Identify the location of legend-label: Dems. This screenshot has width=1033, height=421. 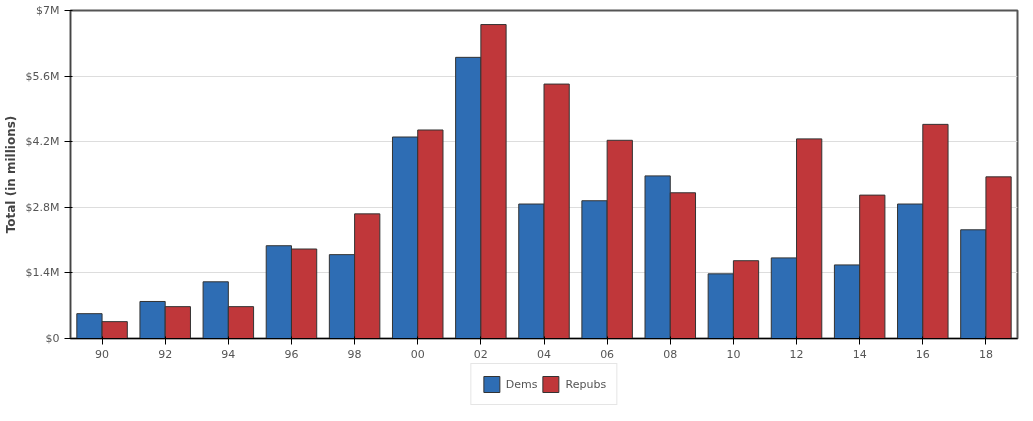
(521, 384).